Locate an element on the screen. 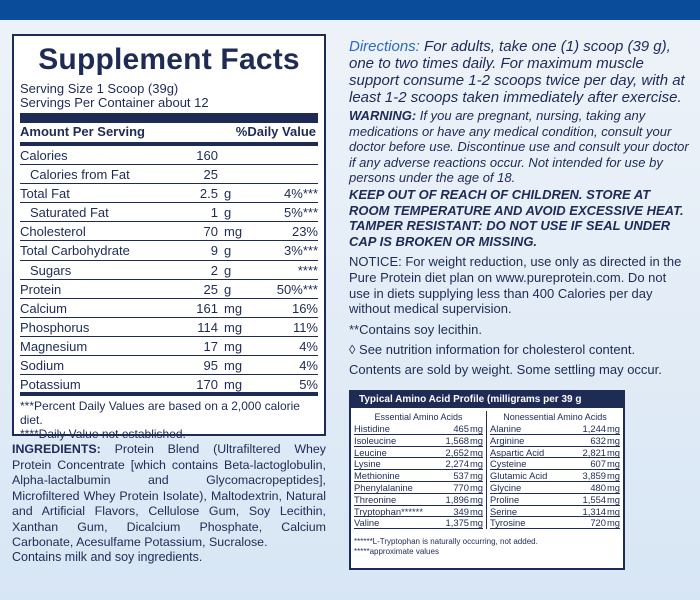  nutrient-name: Magnesium is located at coordinates (54, 346).